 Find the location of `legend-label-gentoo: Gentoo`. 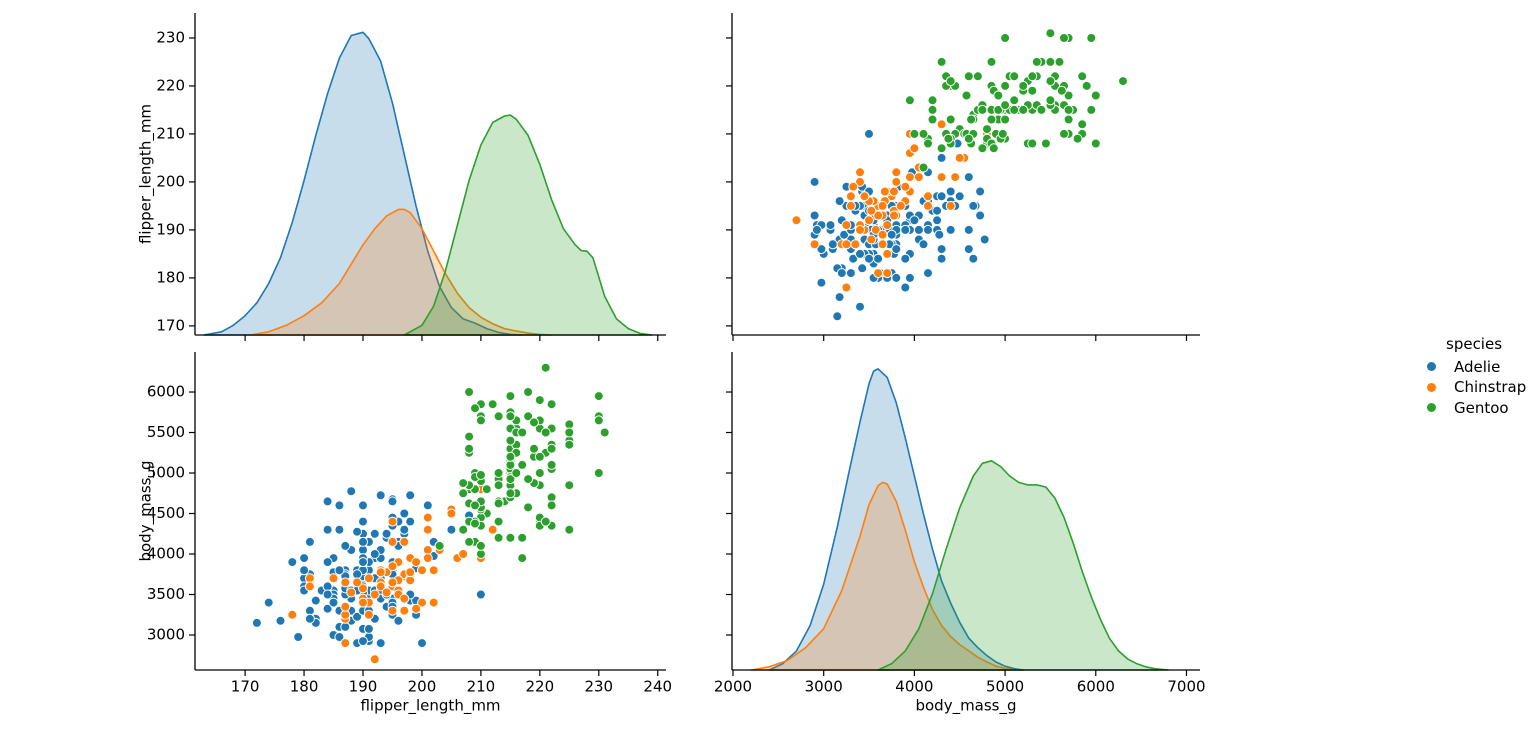

legend-label-gentoo: Gentoo is located at coordinates (1481, 407).